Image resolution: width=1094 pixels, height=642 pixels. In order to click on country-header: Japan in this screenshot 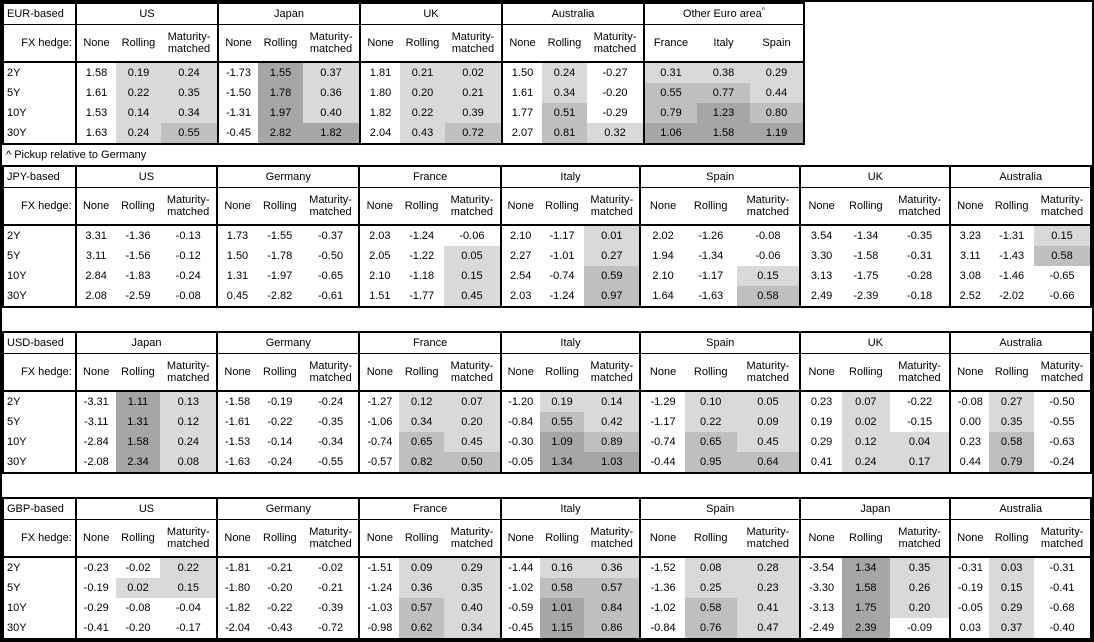, I will do `click(288, 14)`.